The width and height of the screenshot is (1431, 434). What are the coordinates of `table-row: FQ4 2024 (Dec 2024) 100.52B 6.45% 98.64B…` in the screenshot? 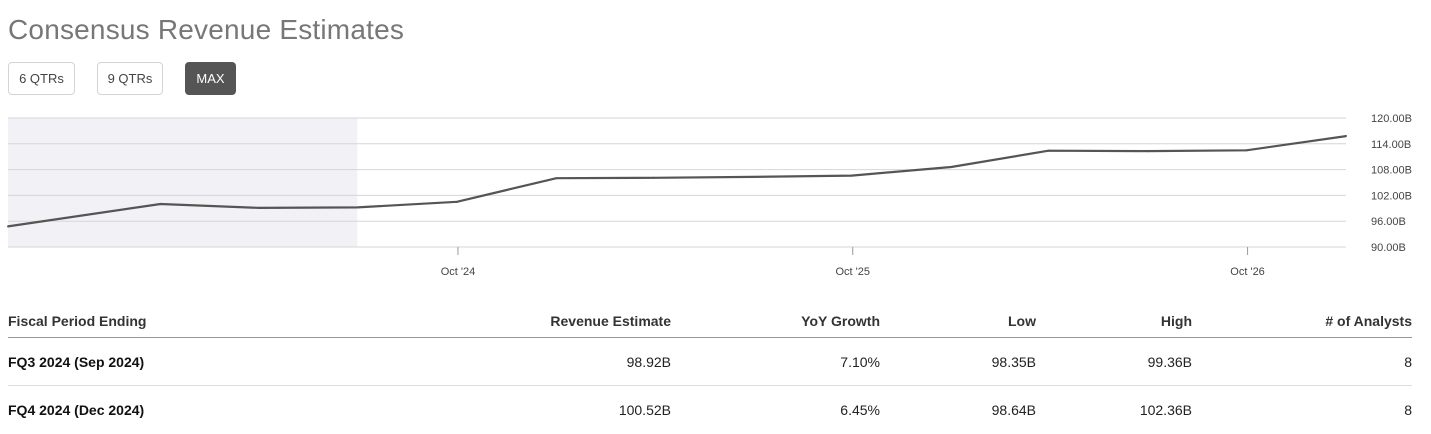 It's located at (710, 410).